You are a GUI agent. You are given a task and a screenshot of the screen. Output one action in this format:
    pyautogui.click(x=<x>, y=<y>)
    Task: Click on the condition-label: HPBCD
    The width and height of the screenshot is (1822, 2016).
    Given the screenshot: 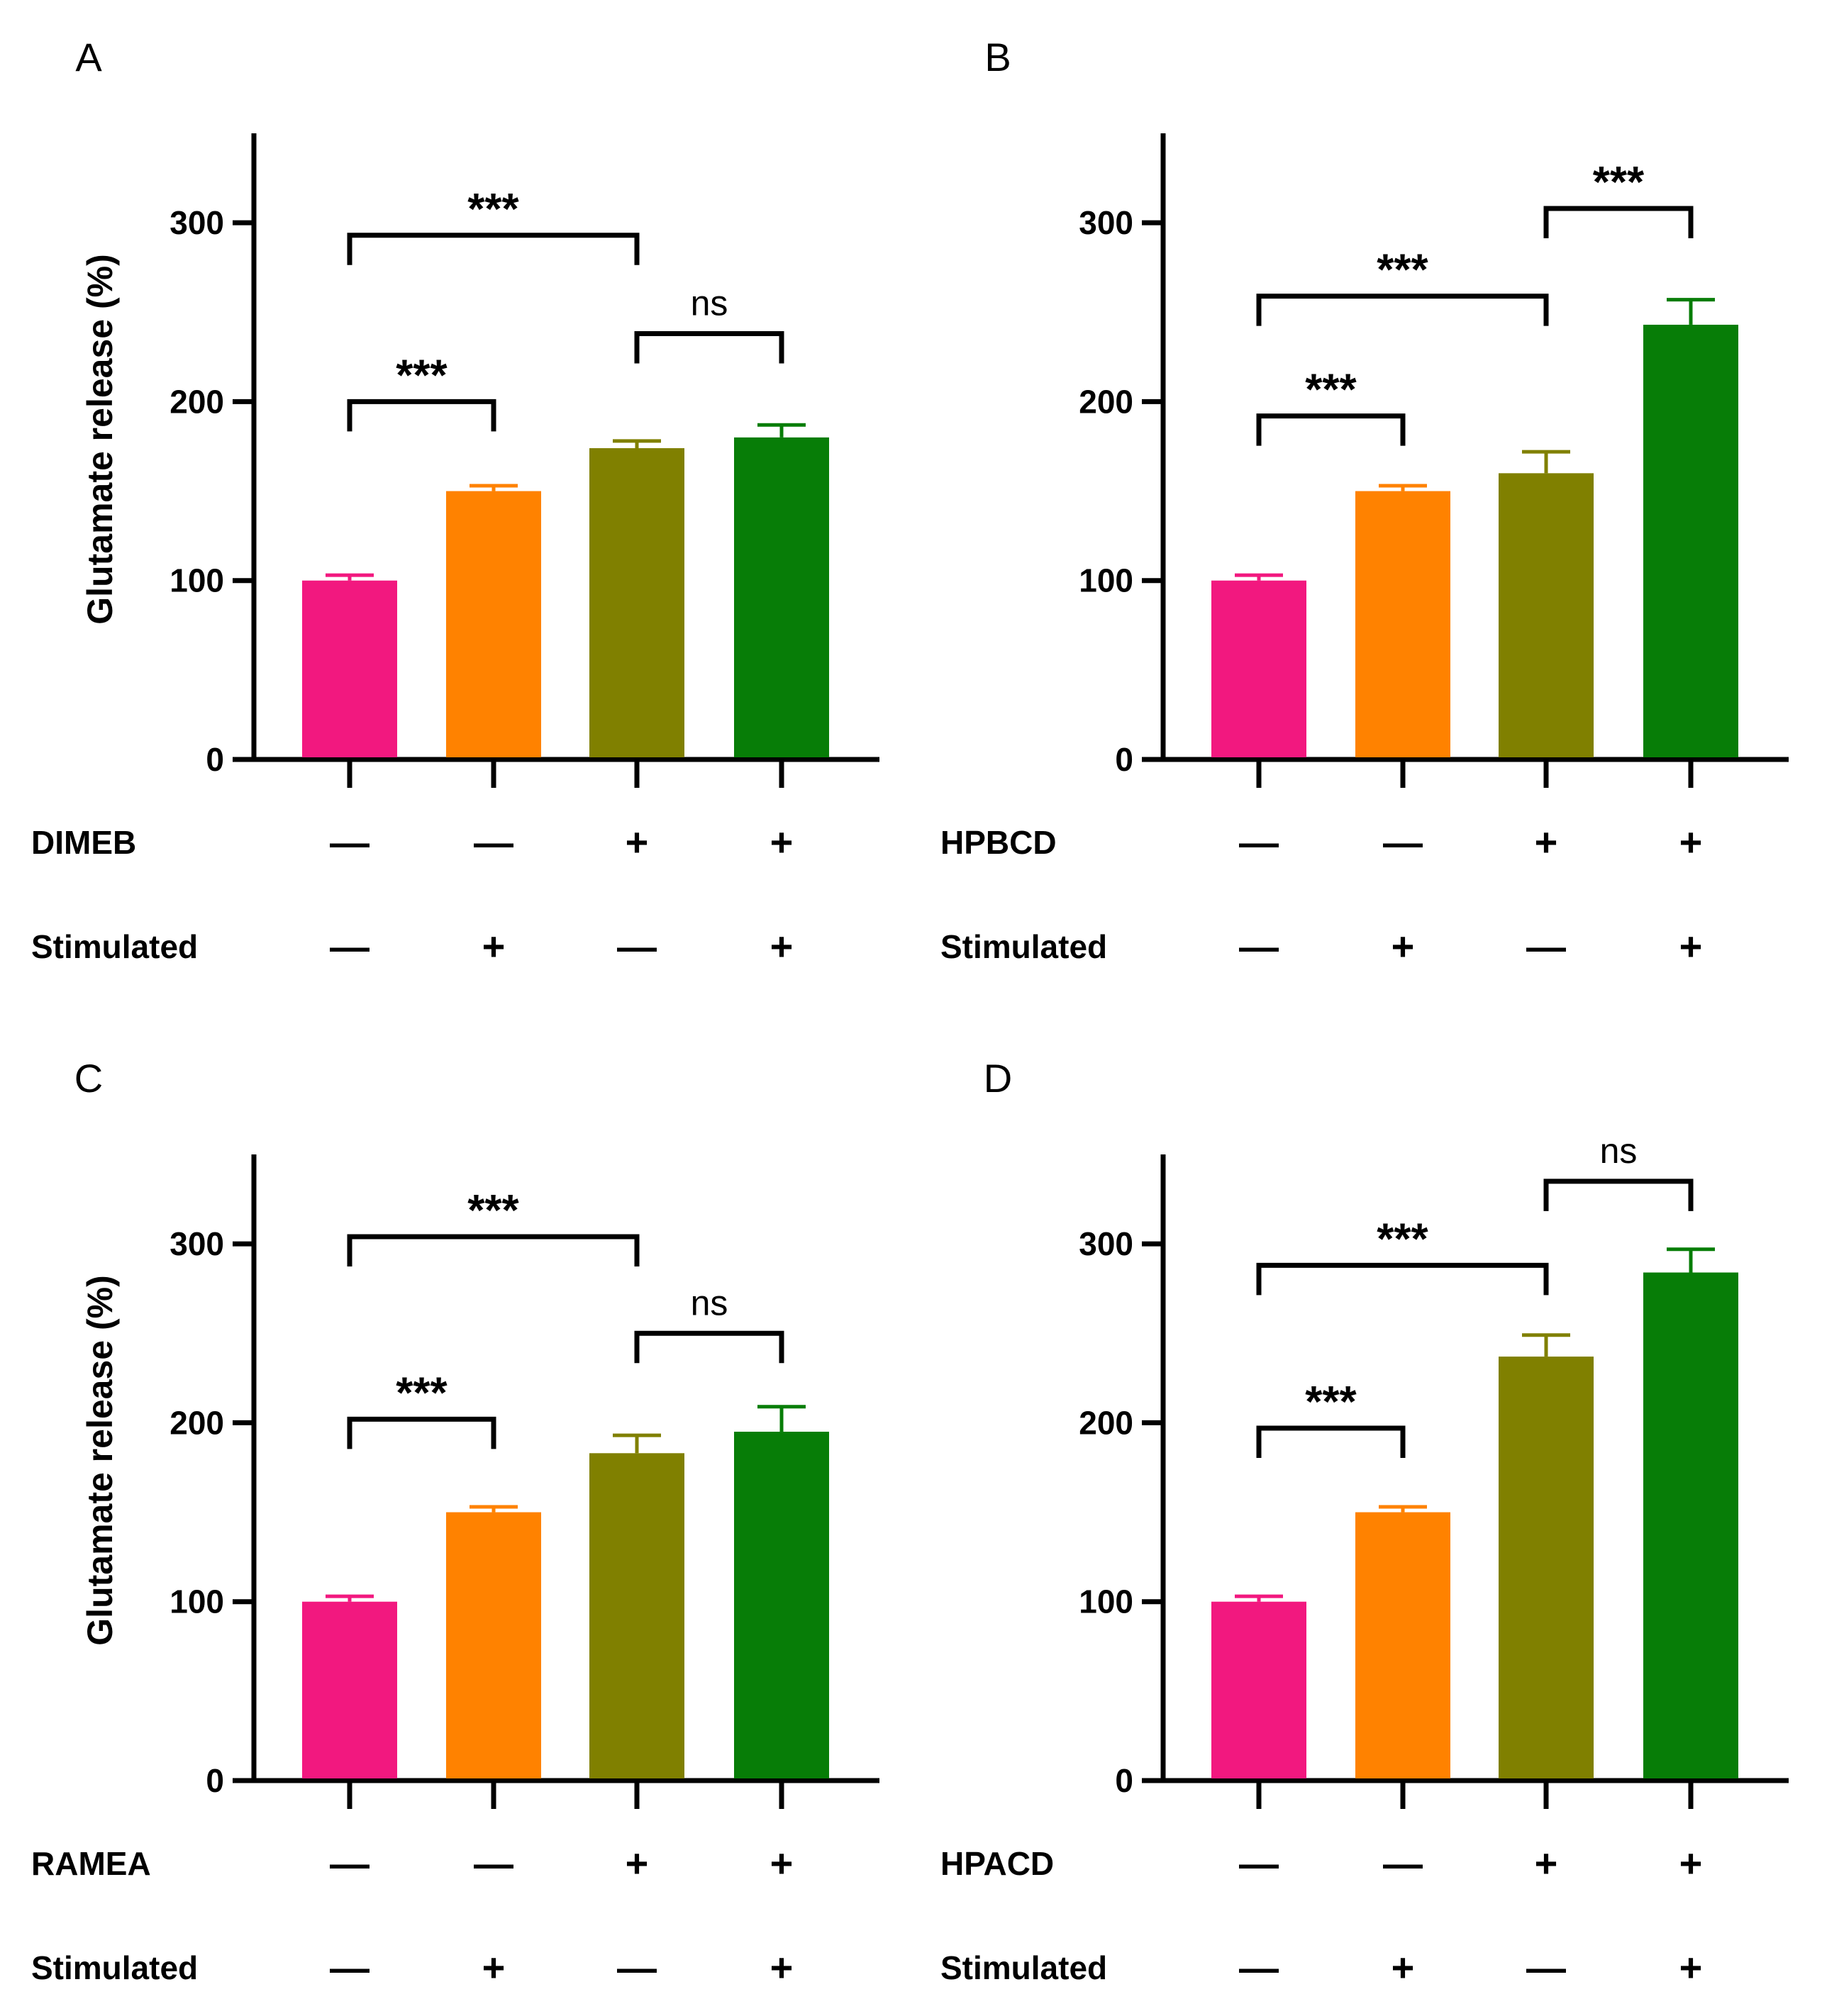 What is the action you would take?
    pyautogui.click(x=998, y=842)
    